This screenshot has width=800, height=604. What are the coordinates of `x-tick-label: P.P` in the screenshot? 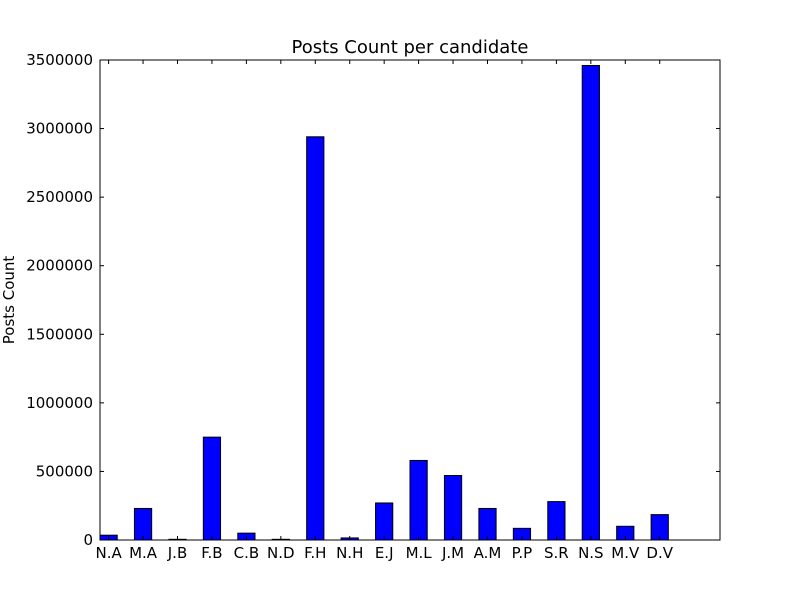 It's located at (522, 553).